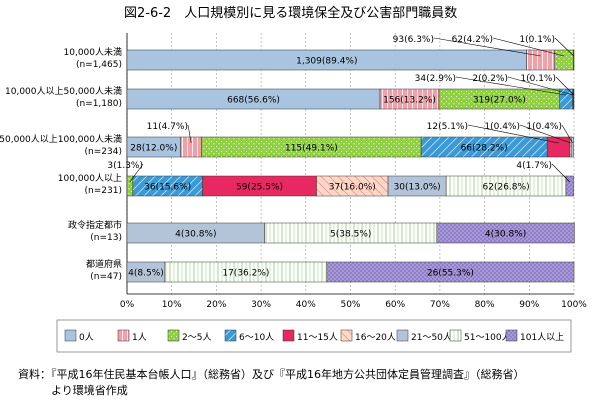  I want to click on category-n-label: (n=234), so click(103, 152).